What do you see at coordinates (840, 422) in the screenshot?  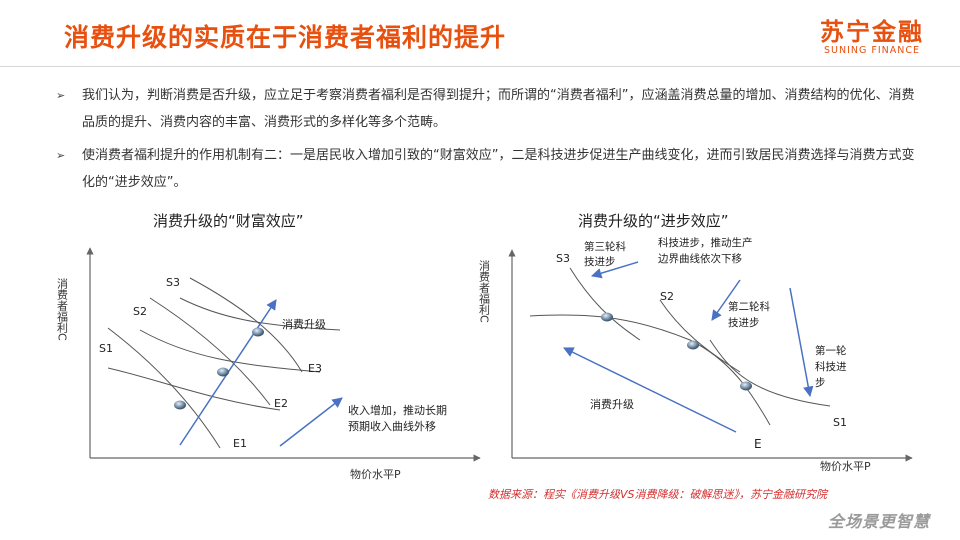 I see `right-label-s1: S1` at bounding box center [840, 422].